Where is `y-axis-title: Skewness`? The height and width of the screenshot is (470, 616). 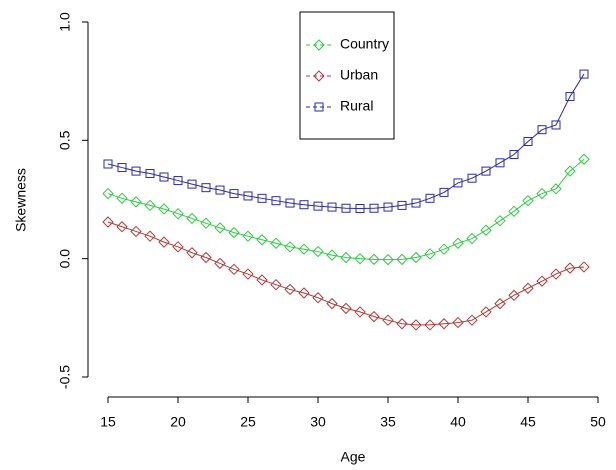 y-axis-title: Skewness is located at coordinates (21, 200).